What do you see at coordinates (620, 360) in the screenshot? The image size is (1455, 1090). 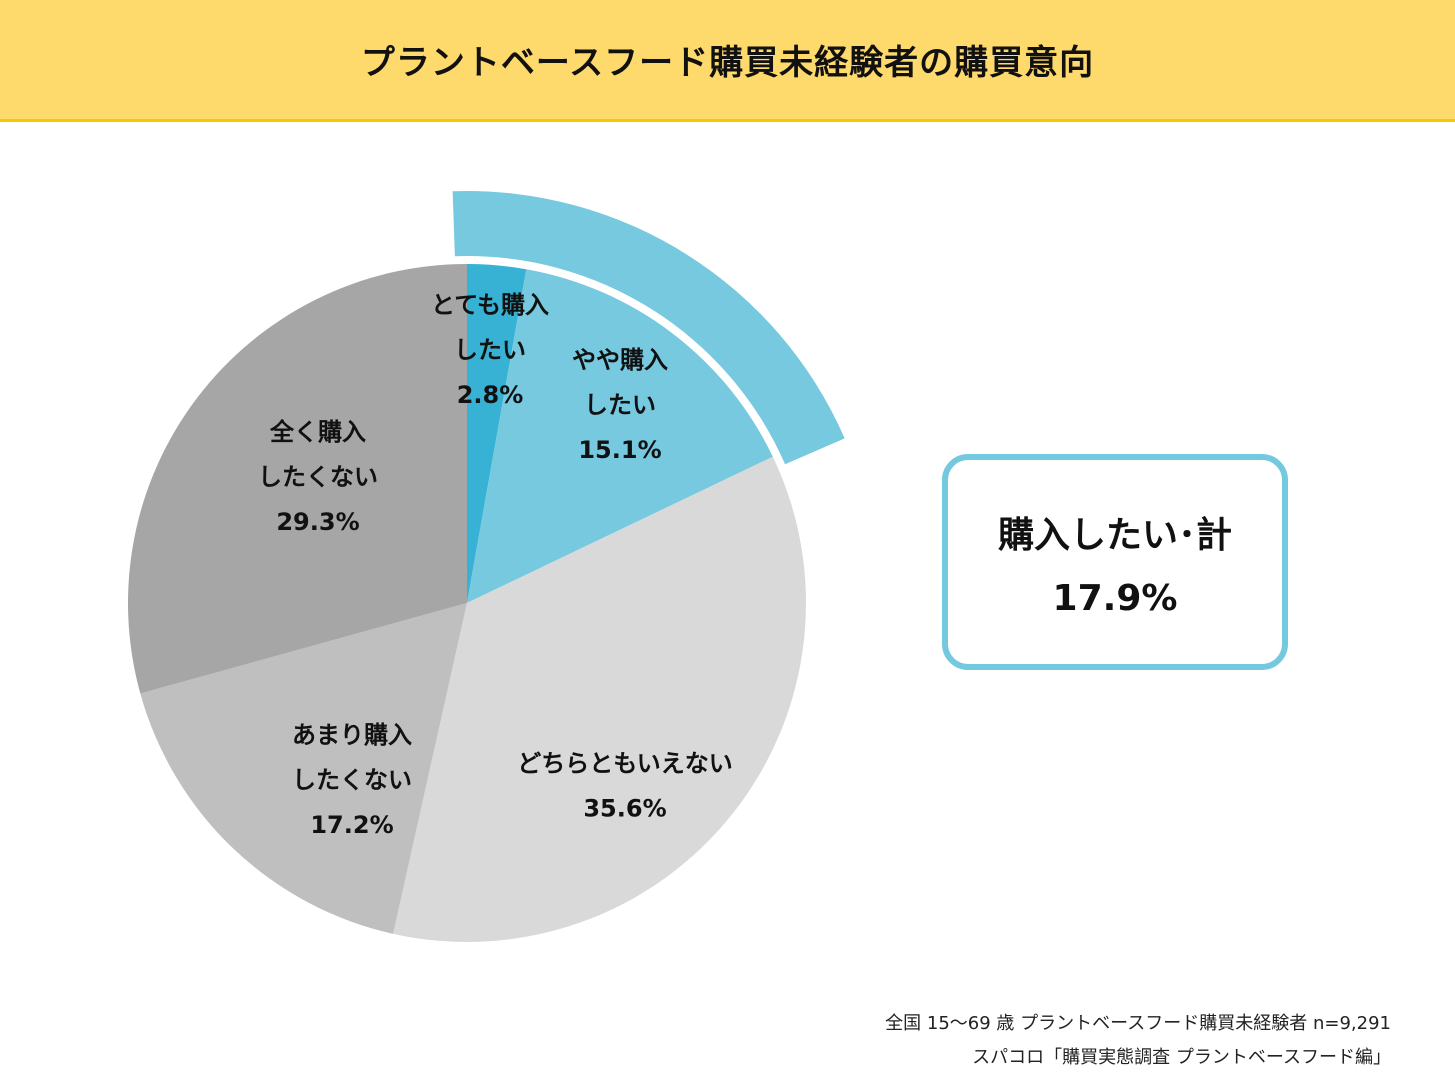 I see `slice-2-label-line-1: やや購入` at bounding box center [620, 360].